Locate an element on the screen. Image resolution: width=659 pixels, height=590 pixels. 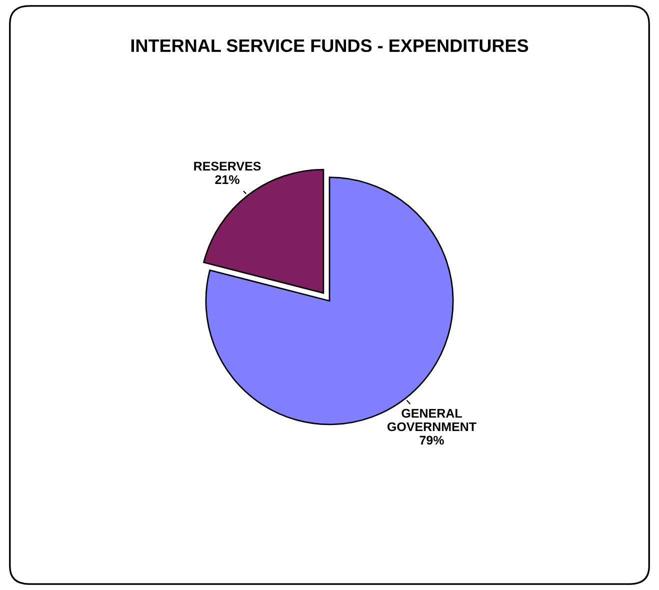
data-label: 21% is located at coordinates (227, 179).